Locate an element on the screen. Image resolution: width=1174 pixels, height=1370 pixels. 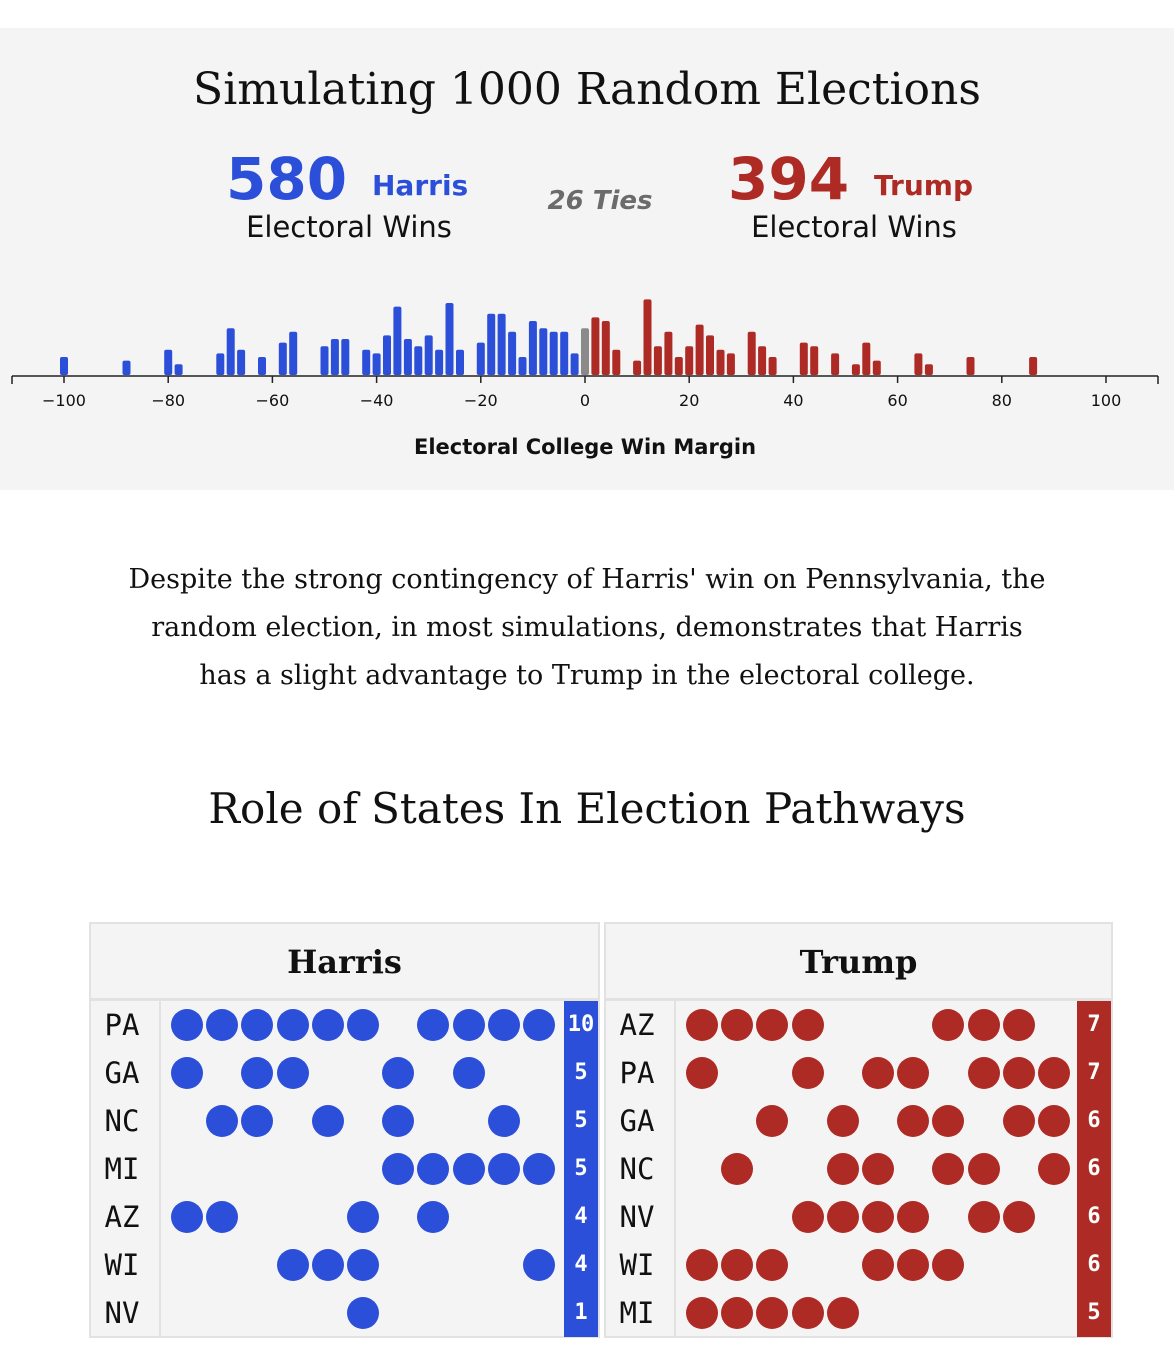
state-abbr: MI is located at coordinates (122, 1169).